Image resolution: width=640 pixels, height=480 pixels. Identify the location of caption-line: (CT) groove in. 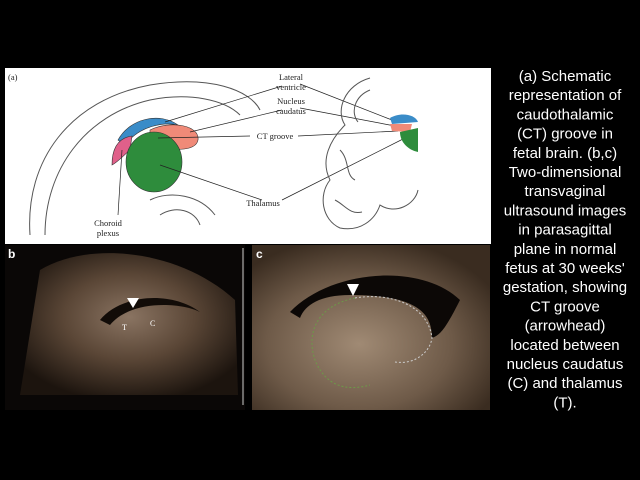
(565, 134).